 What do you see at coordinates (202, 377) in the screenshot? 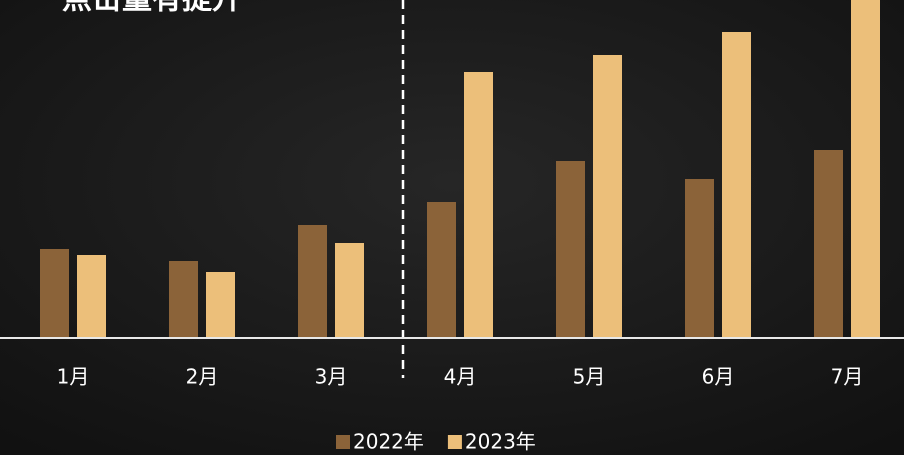
I see `x-tick-label: 2月` at bounding box center [202, 377].